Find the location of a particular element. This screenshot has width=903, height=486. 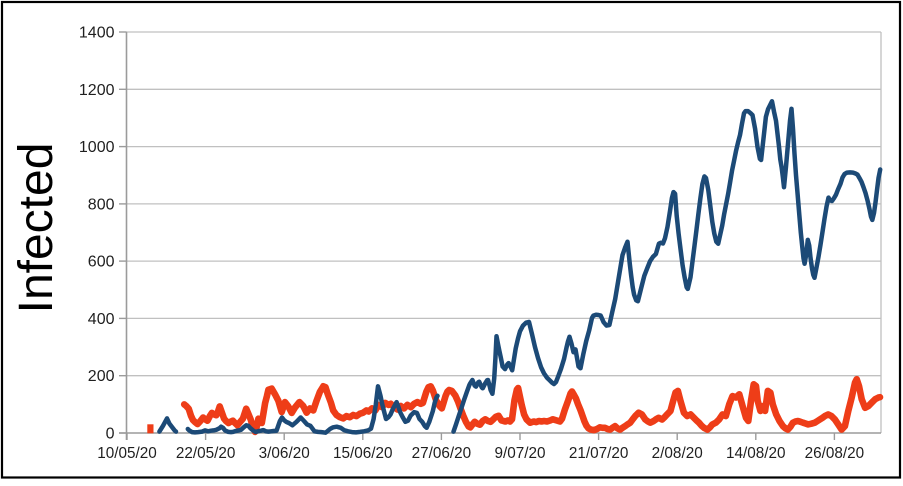

svg-text: Infected is located at coordinates (36, 228).